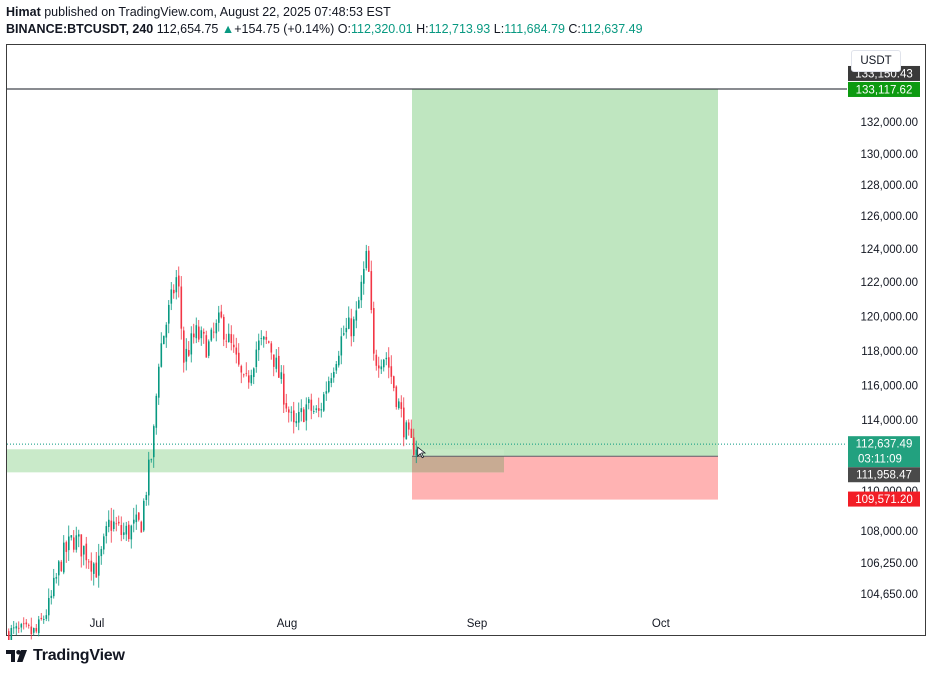  I want to click on x-tick-label: Aug, so click(287, 624).